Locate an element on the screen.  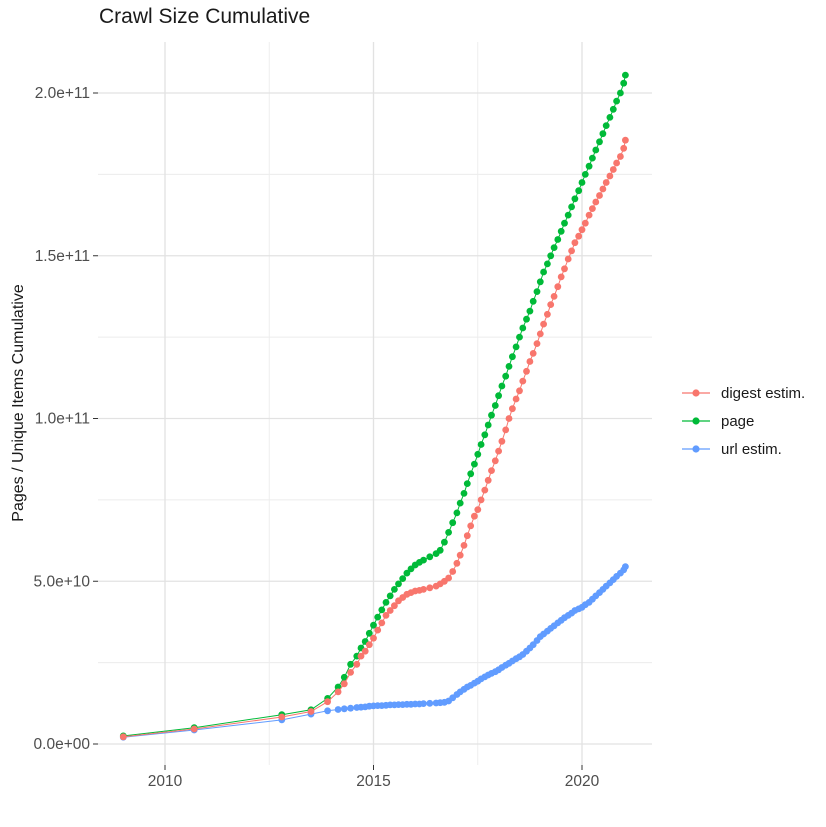
series-url-estim is located at coordinates (374, 652).